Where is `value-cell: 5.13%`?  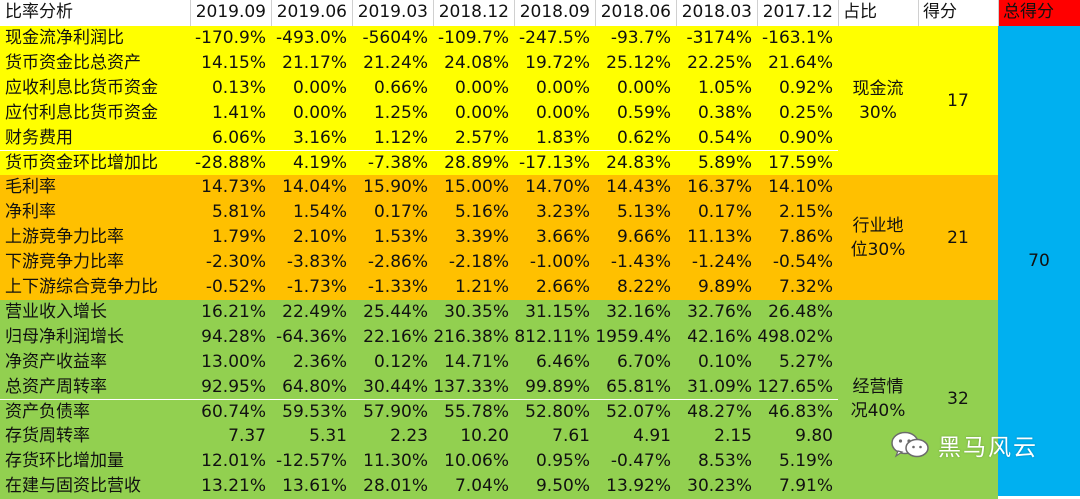
value-cell: 5.13% is located at coordinates (635, 213).